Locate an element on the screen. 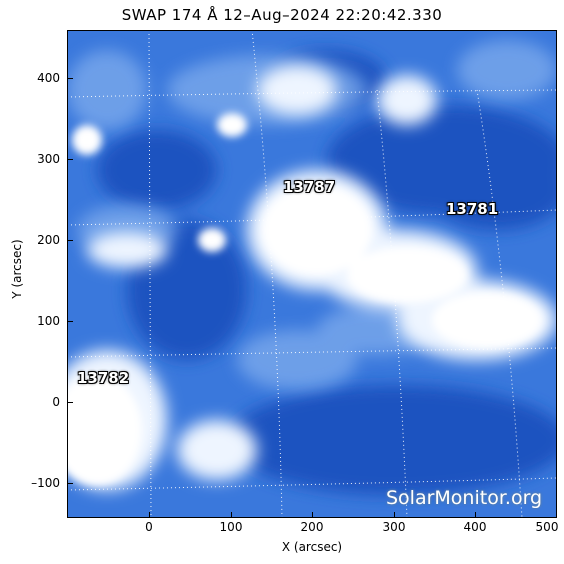 The width and height of the screenshot is (564, 564). x-tick-label: 200 is located at coordinates (312, 527).